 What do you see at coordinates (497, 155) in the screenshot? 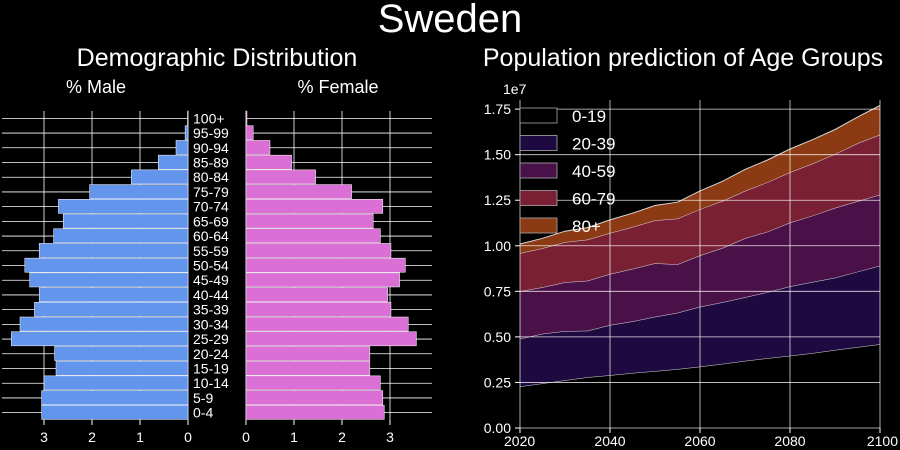
I see `y-tick-label: 1.50` at bounding box center [497, 155].